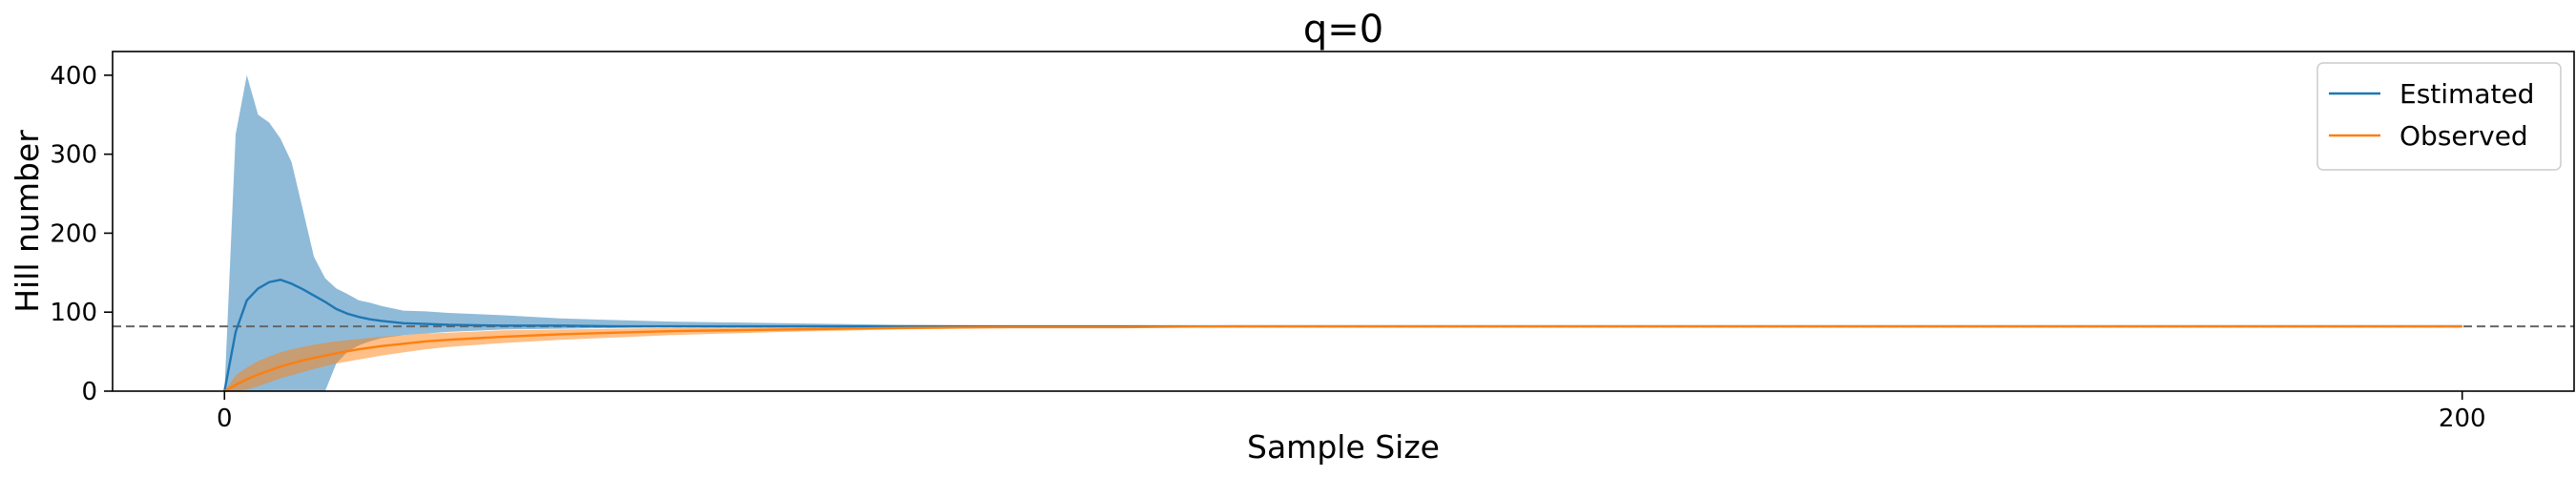  I want to click on y-tick-label: 300, so click(73, 155).